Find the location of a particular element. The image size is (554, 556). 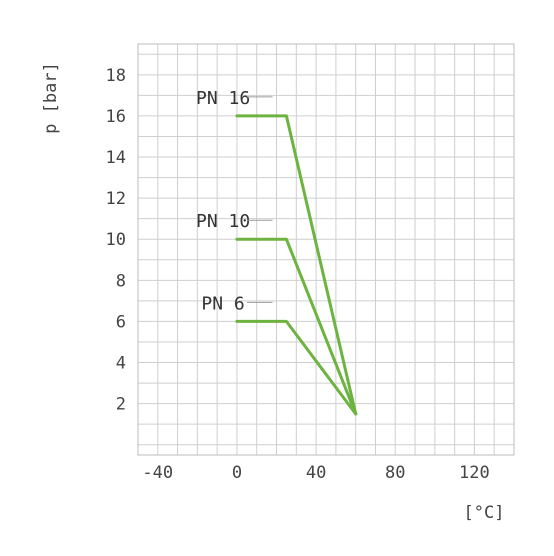

x-tick-label: -40 is located at coordinates (157, 473).